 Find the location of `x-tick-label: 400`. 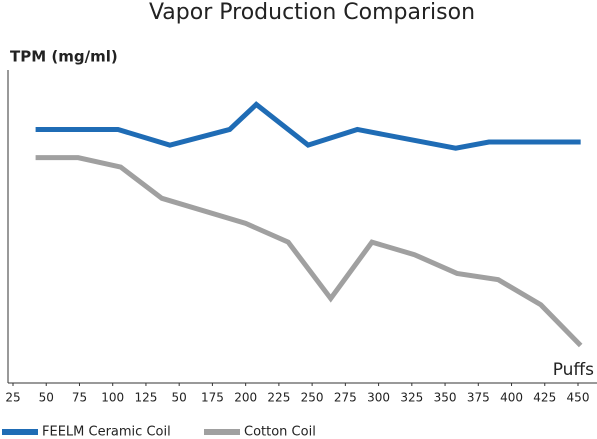

x-tick-label: 400 is located at coordinates (511, 398).